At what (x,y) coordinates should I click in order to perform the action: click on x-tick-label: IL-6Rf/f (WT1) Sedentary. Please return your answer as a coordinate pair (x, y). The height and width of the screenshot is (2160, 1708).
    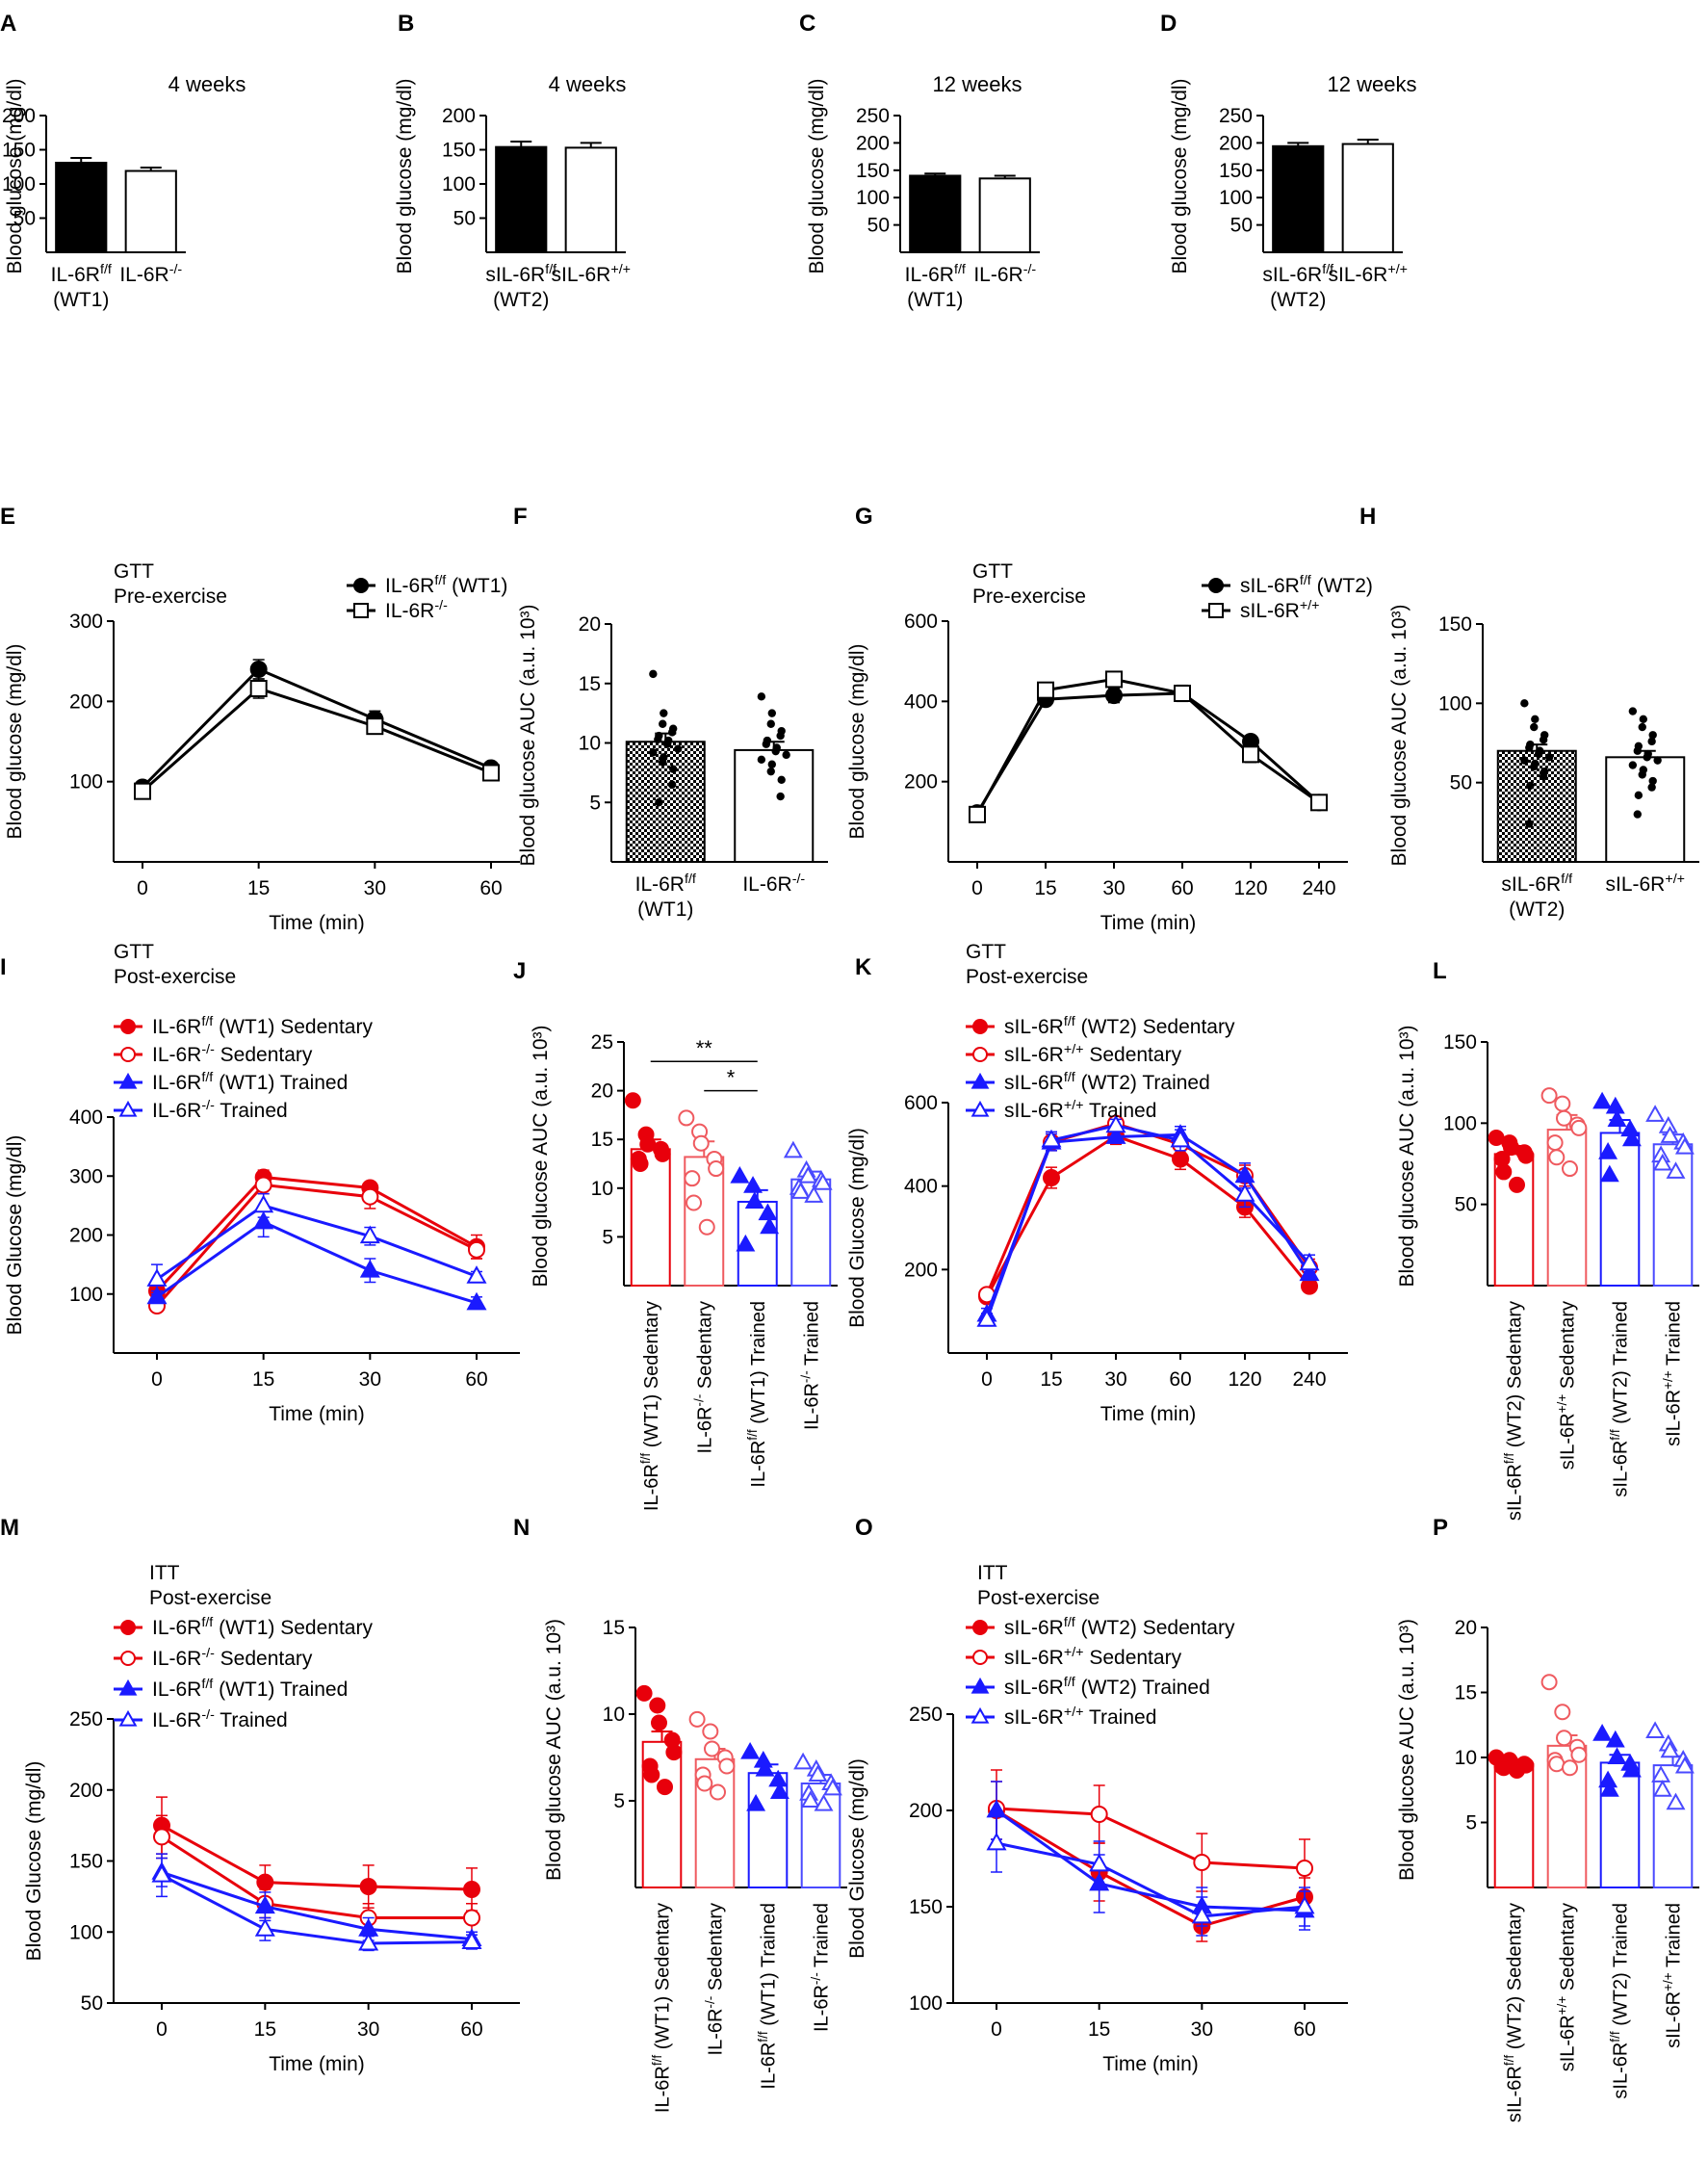
    Looking at the image, I should click on (662, 2008).